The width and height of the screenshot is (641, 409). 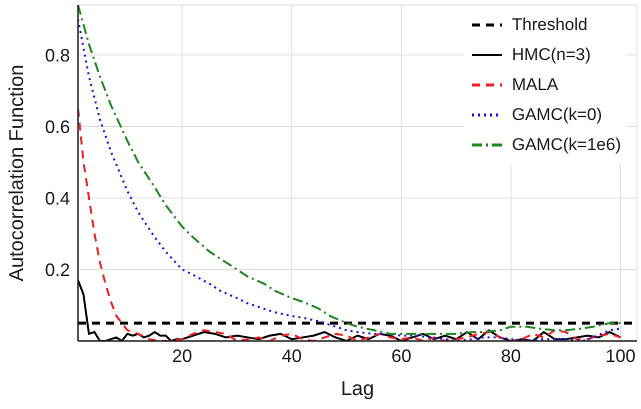 I want to click on x-tick-label: 60, so click(x=401, y=356).